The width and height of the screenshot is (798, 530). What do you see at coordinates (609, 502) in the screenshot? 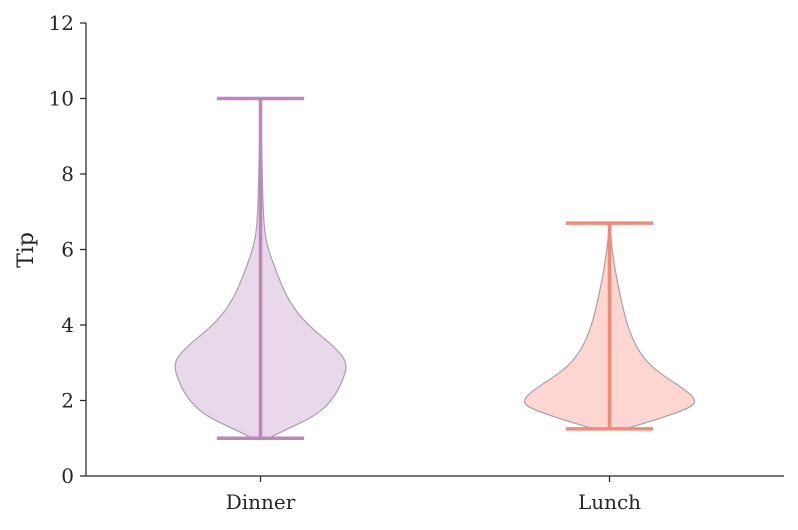
I see `x-tick-label: Lunch` at bounding box center [609, 502].